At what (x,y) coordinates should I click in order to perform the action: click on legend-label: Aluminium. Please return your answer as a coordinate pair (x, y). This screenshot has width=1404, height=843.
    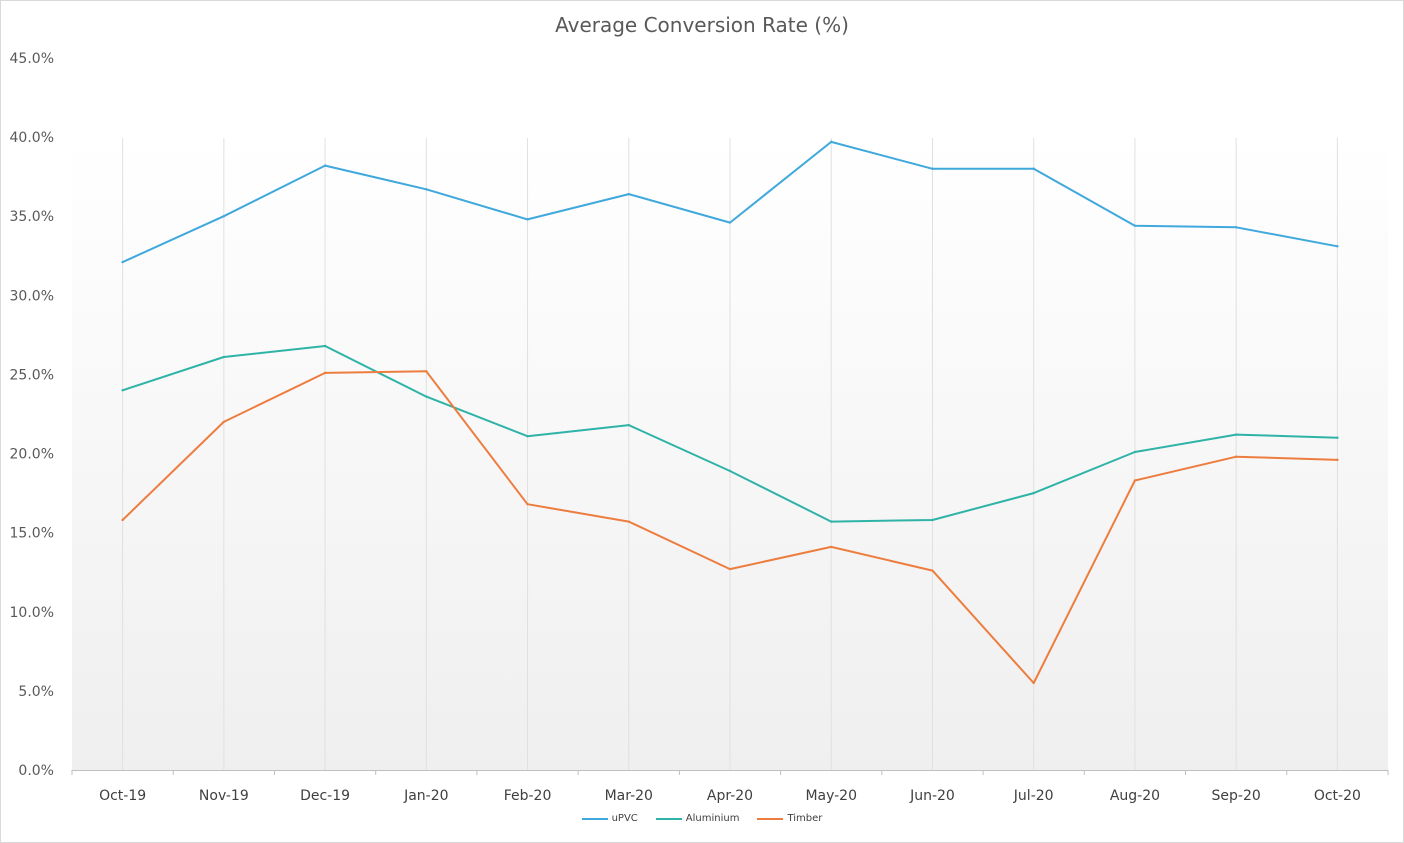
    Looking at the image, I should click on (712, 818).